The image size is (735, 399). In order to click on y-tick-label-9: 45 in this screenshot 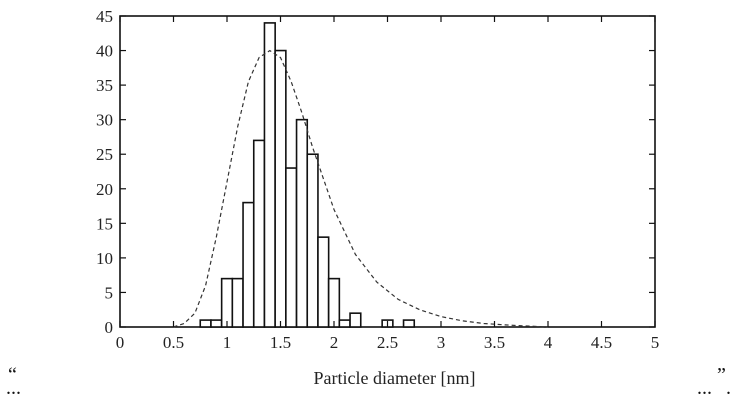, I will do `click(104, 16)`.